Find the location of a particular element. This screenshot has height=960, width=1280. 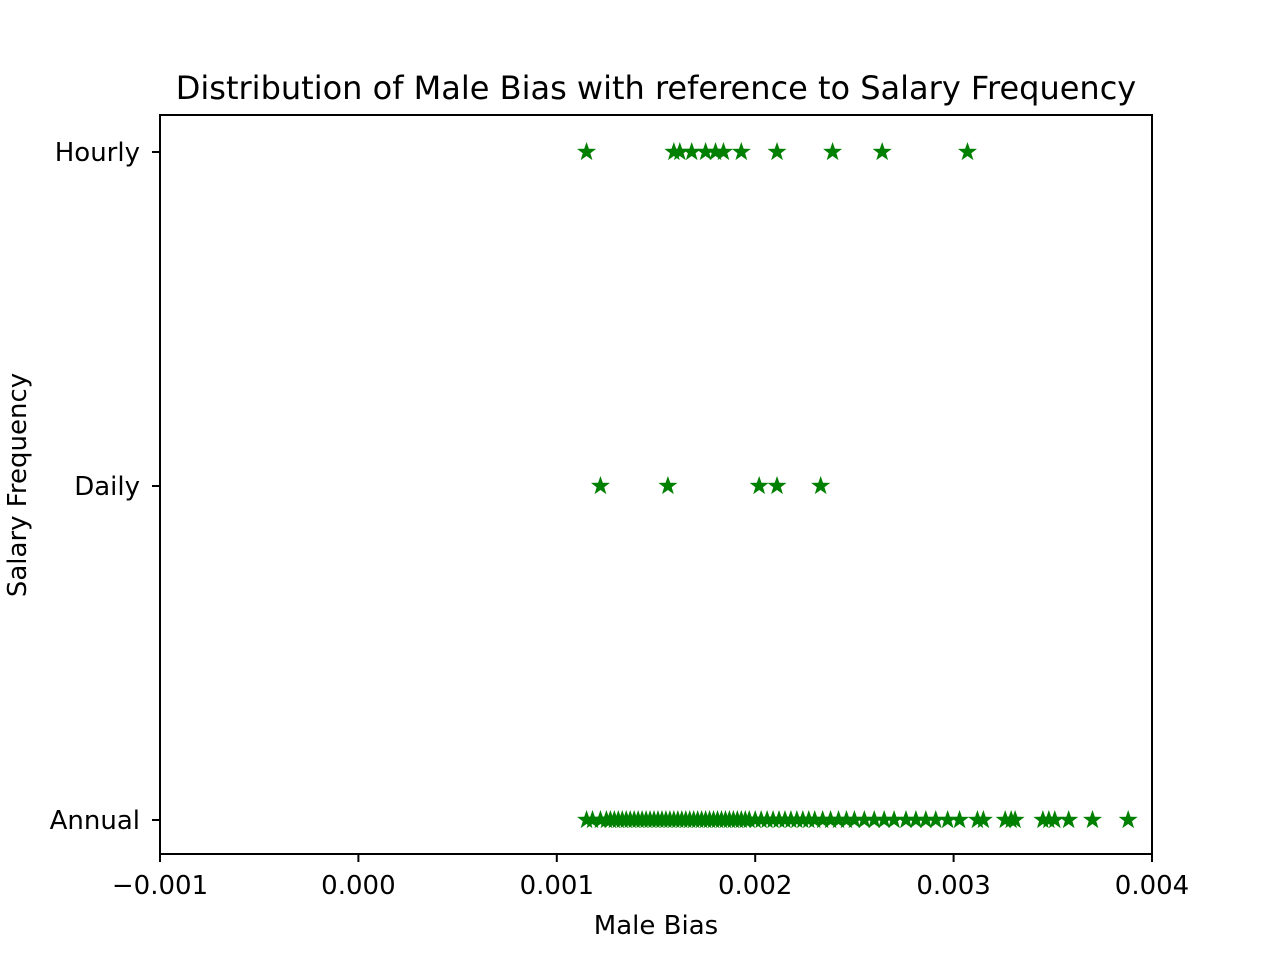

x-tick-label: 0.004 is located at coordinates (1152, 886).